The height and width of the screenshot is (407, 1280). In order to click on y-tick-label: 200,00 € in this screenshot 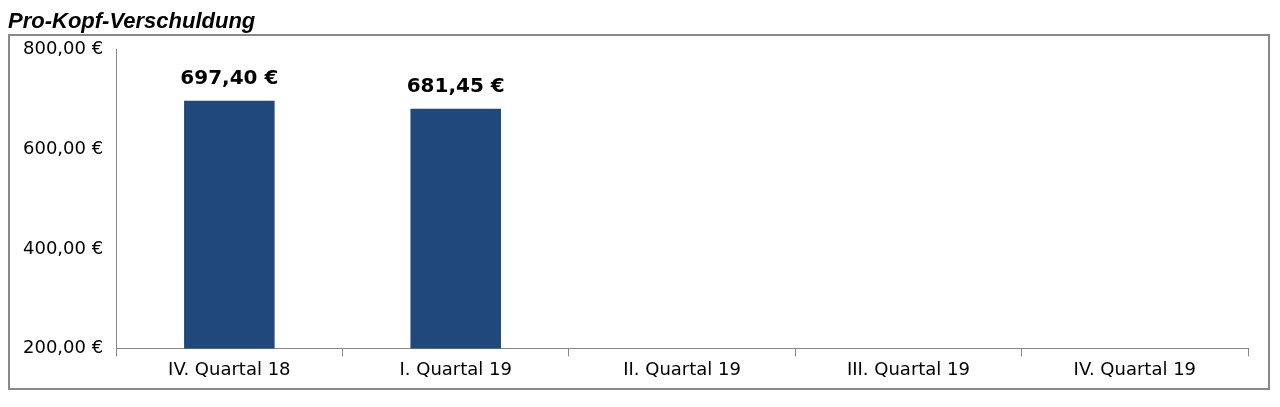, I will do `click(63, 347)`.